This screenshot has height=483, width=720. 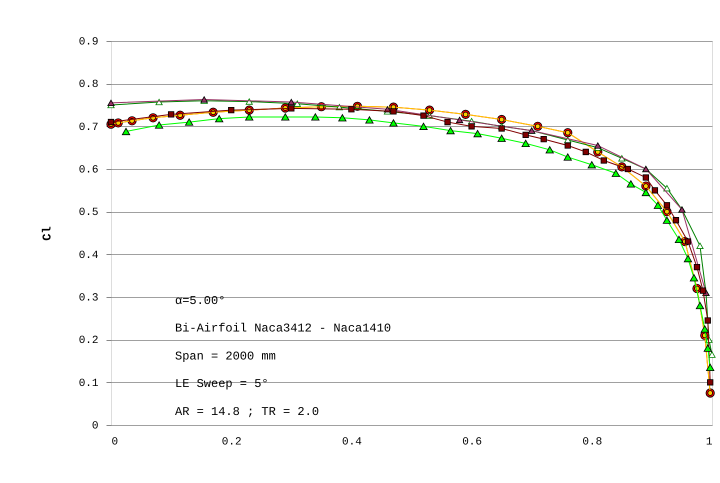 I want to click on y-tick-label: 0.5, so click(x=88, y=213).